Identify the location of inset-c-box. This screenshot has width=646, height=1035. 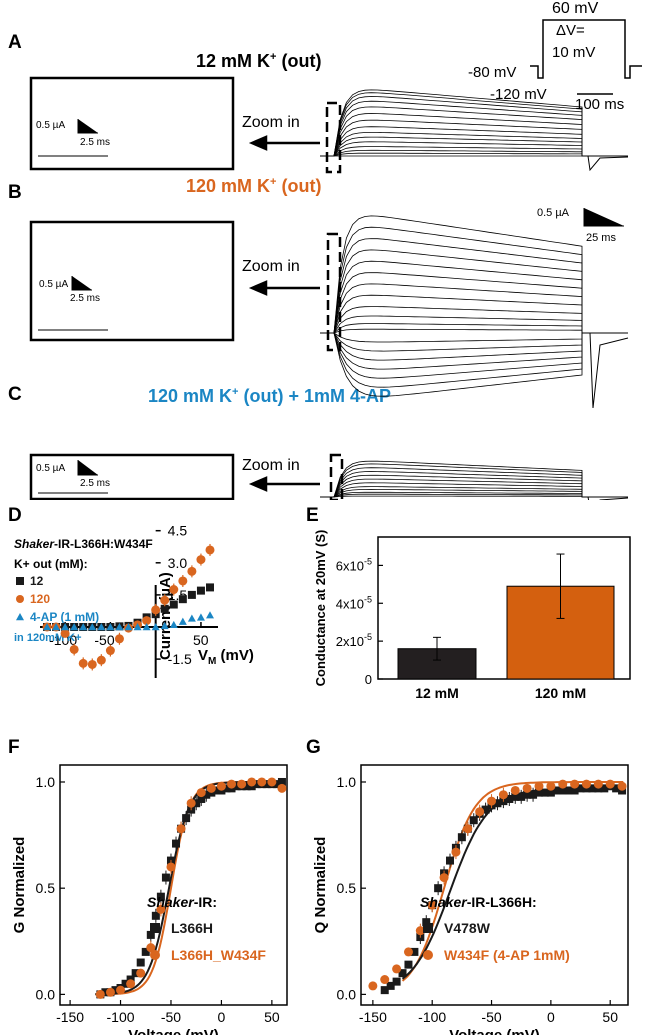
(132, 476).